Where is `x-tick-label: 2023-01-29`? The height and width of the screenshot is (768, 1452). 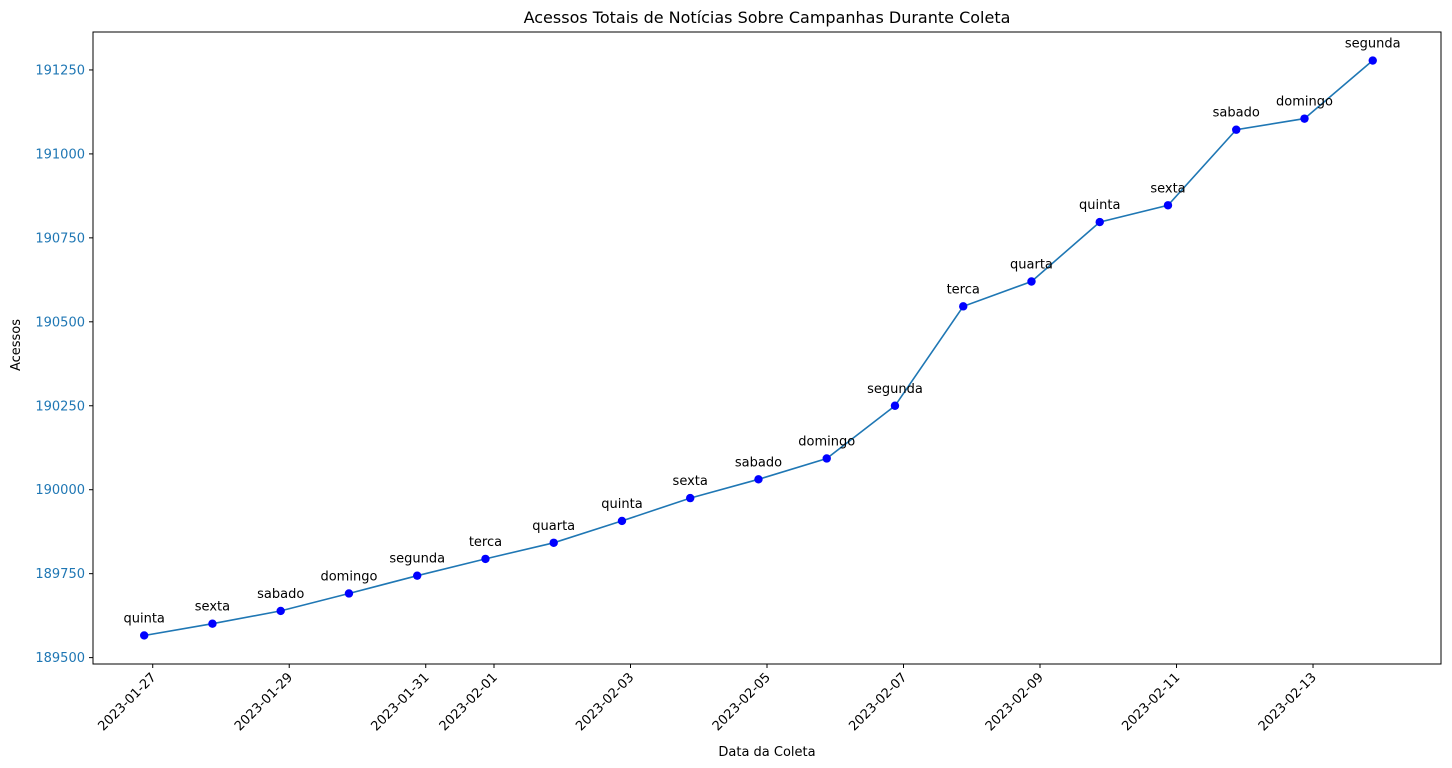 x-tick-label: 2023-01-29 is located at coordinates (264, 702).